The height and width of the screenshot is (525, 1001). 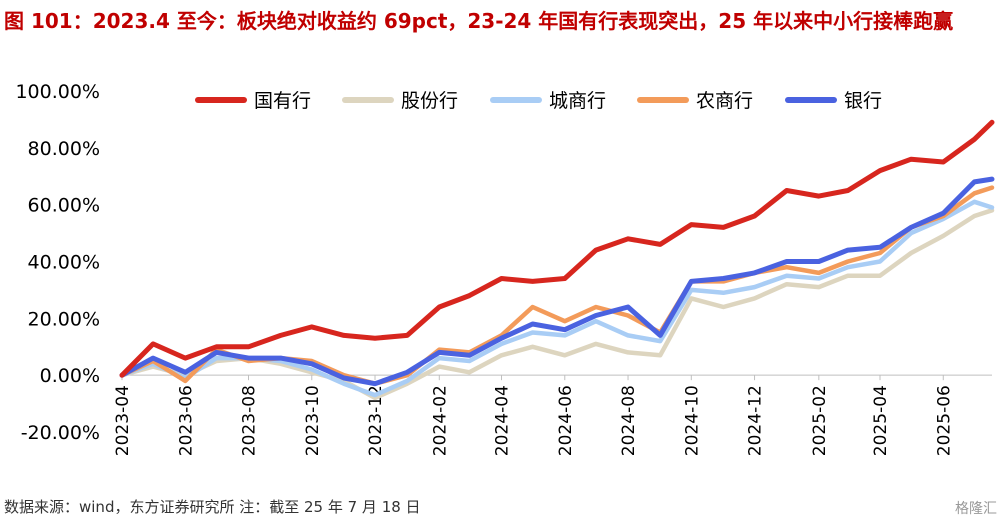 I want to click on x-tick-label: 2023-12, so click(x=376, y=420).